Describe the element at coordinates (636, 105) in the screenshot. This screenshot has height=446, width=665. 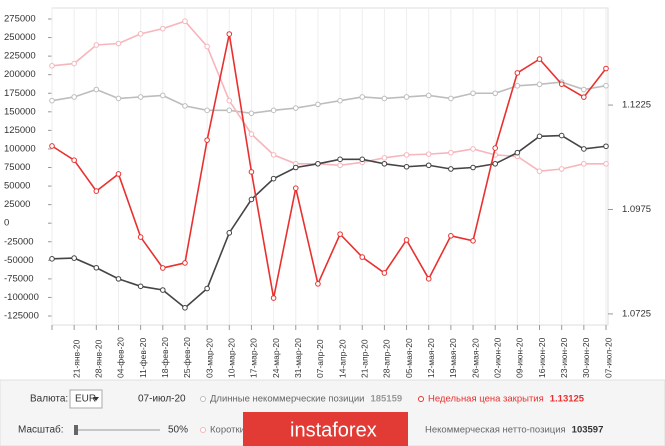
I see `y2-tick-label: 1.1225` at that location.